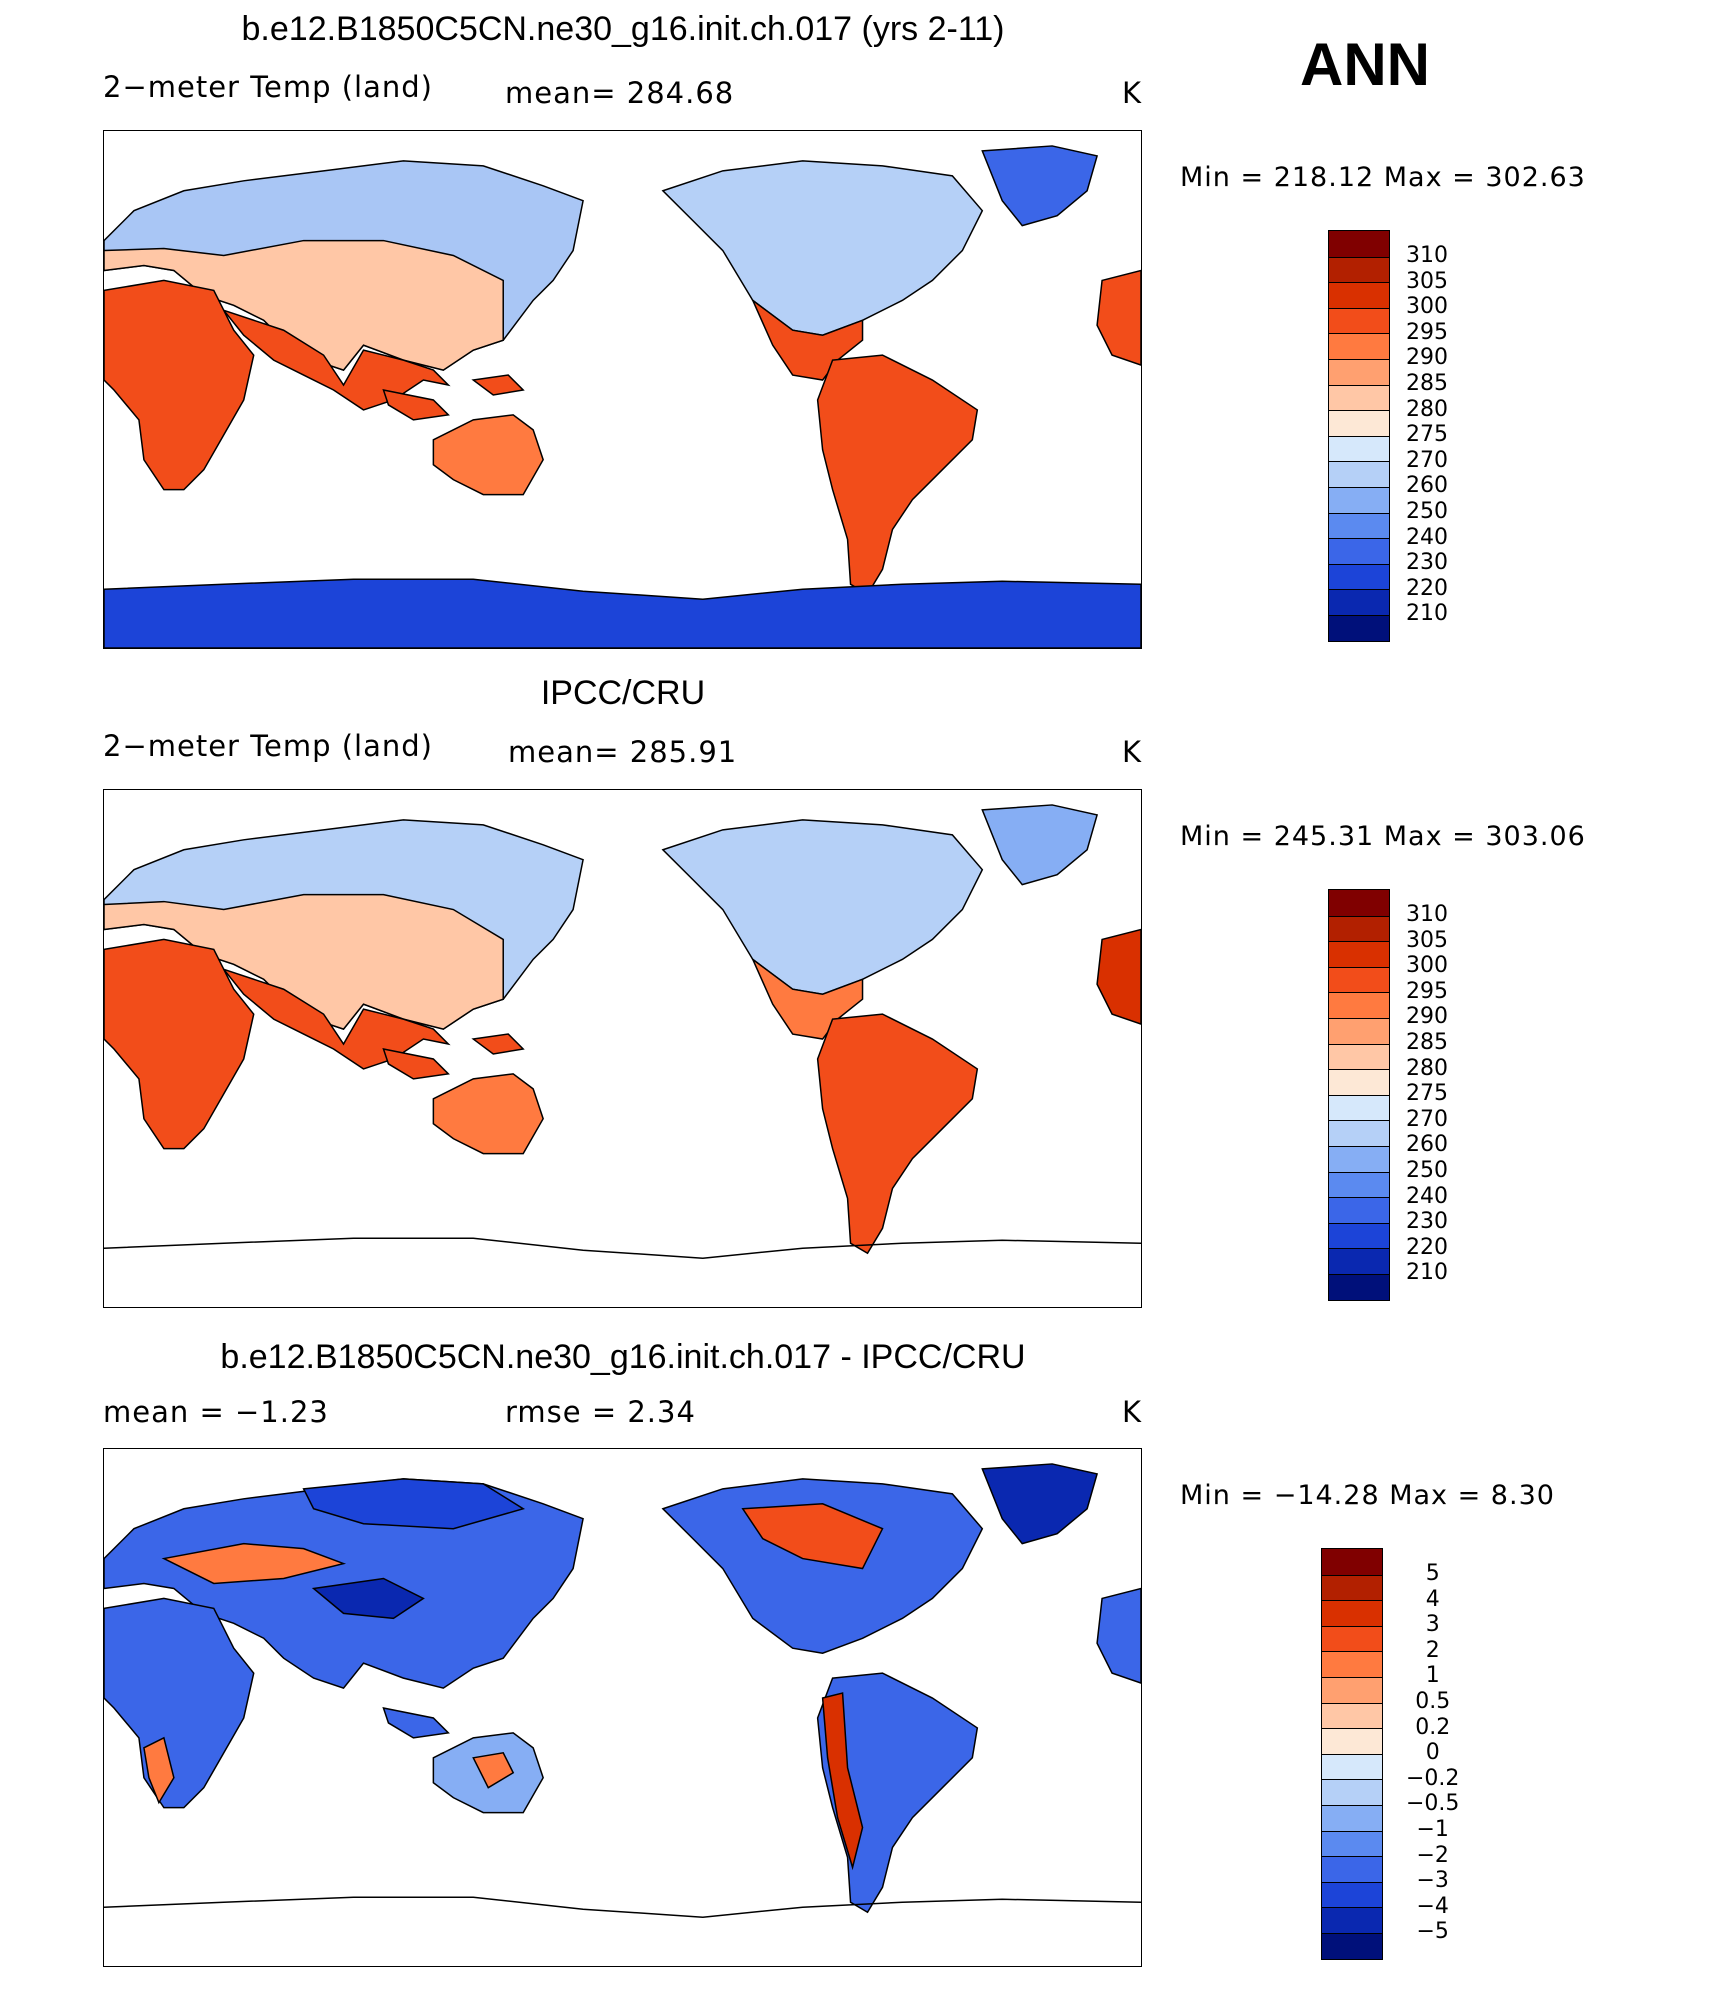  I want to click on panel-1-variable-label: 2−meter Temp (land), so click(268, 87).